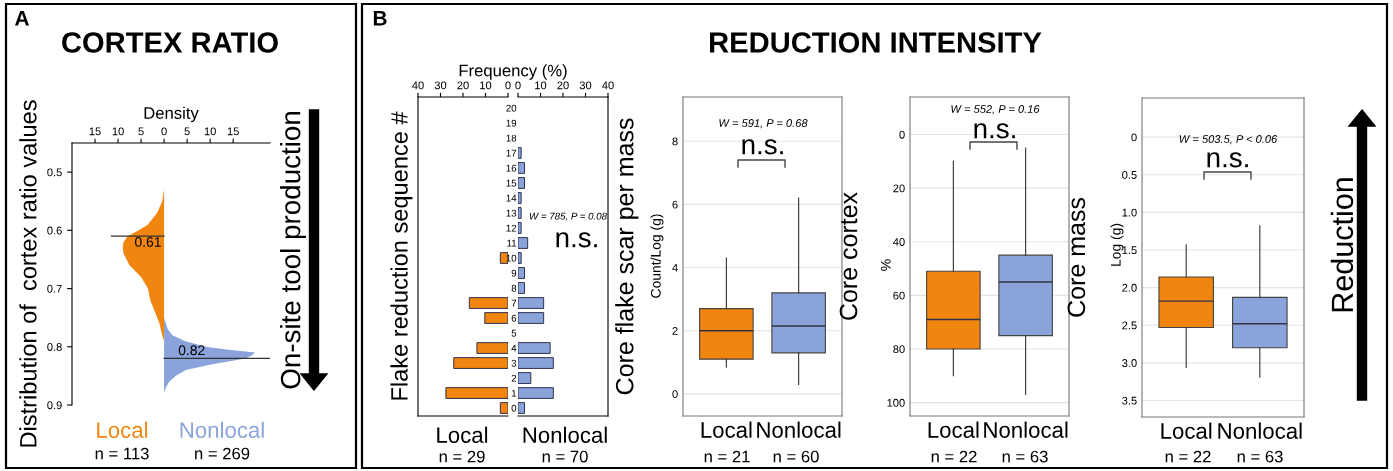 The height and width of the screenshot is (471, 1393). What do you see at coordinates (54, 288) in the screenshot?
I see `y-tick-label: 0.7` at bounding box center [54, 288].